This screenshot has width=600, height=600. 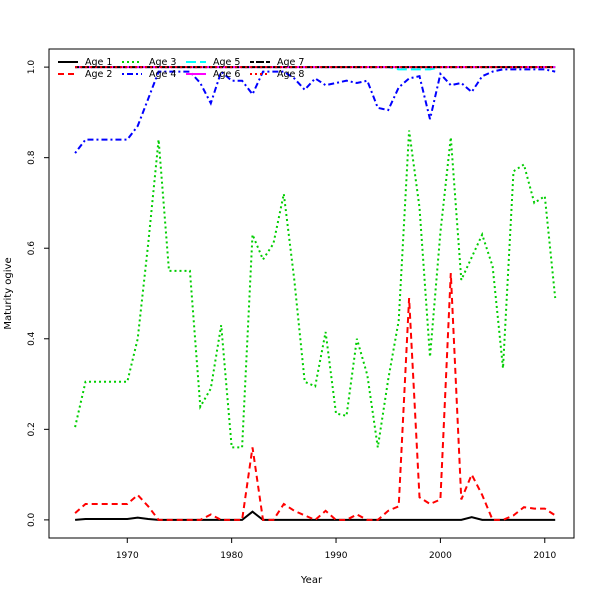 What do you see at coordinates (32, 338) in the screenshot?
I see `y-tick-label: 0.4` at bounding box center [32, 338].